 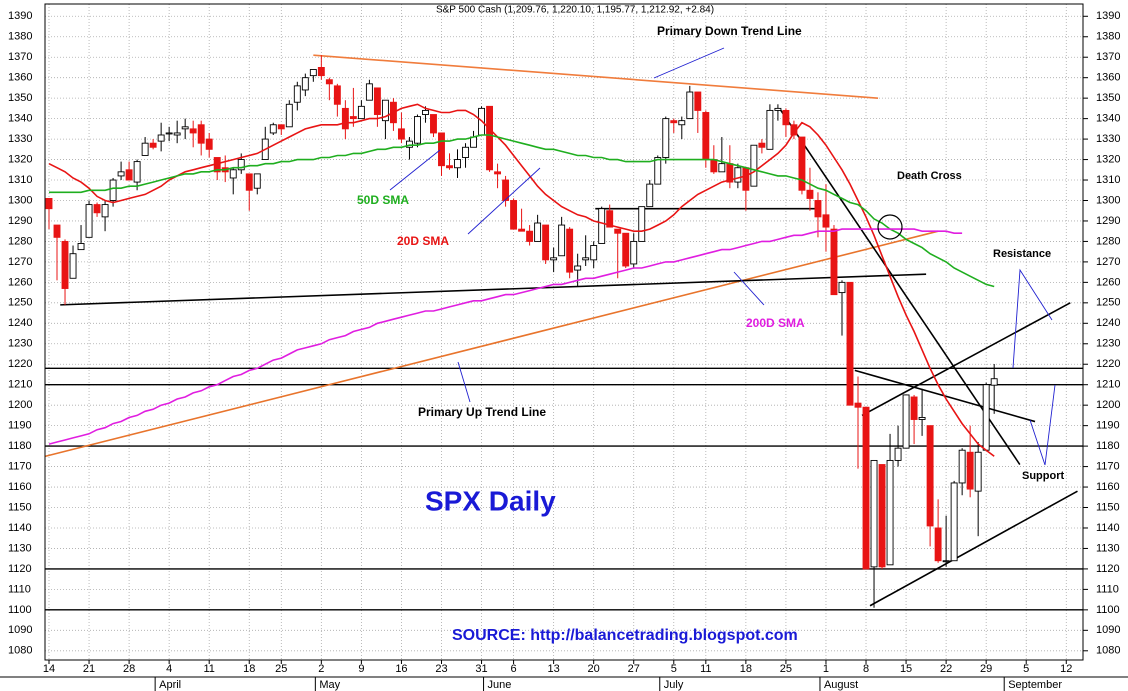 What do you see at coordinates (129, 669) in the screenshot?
I see `x-tick-label: 28` at bounding box center [129, 669].